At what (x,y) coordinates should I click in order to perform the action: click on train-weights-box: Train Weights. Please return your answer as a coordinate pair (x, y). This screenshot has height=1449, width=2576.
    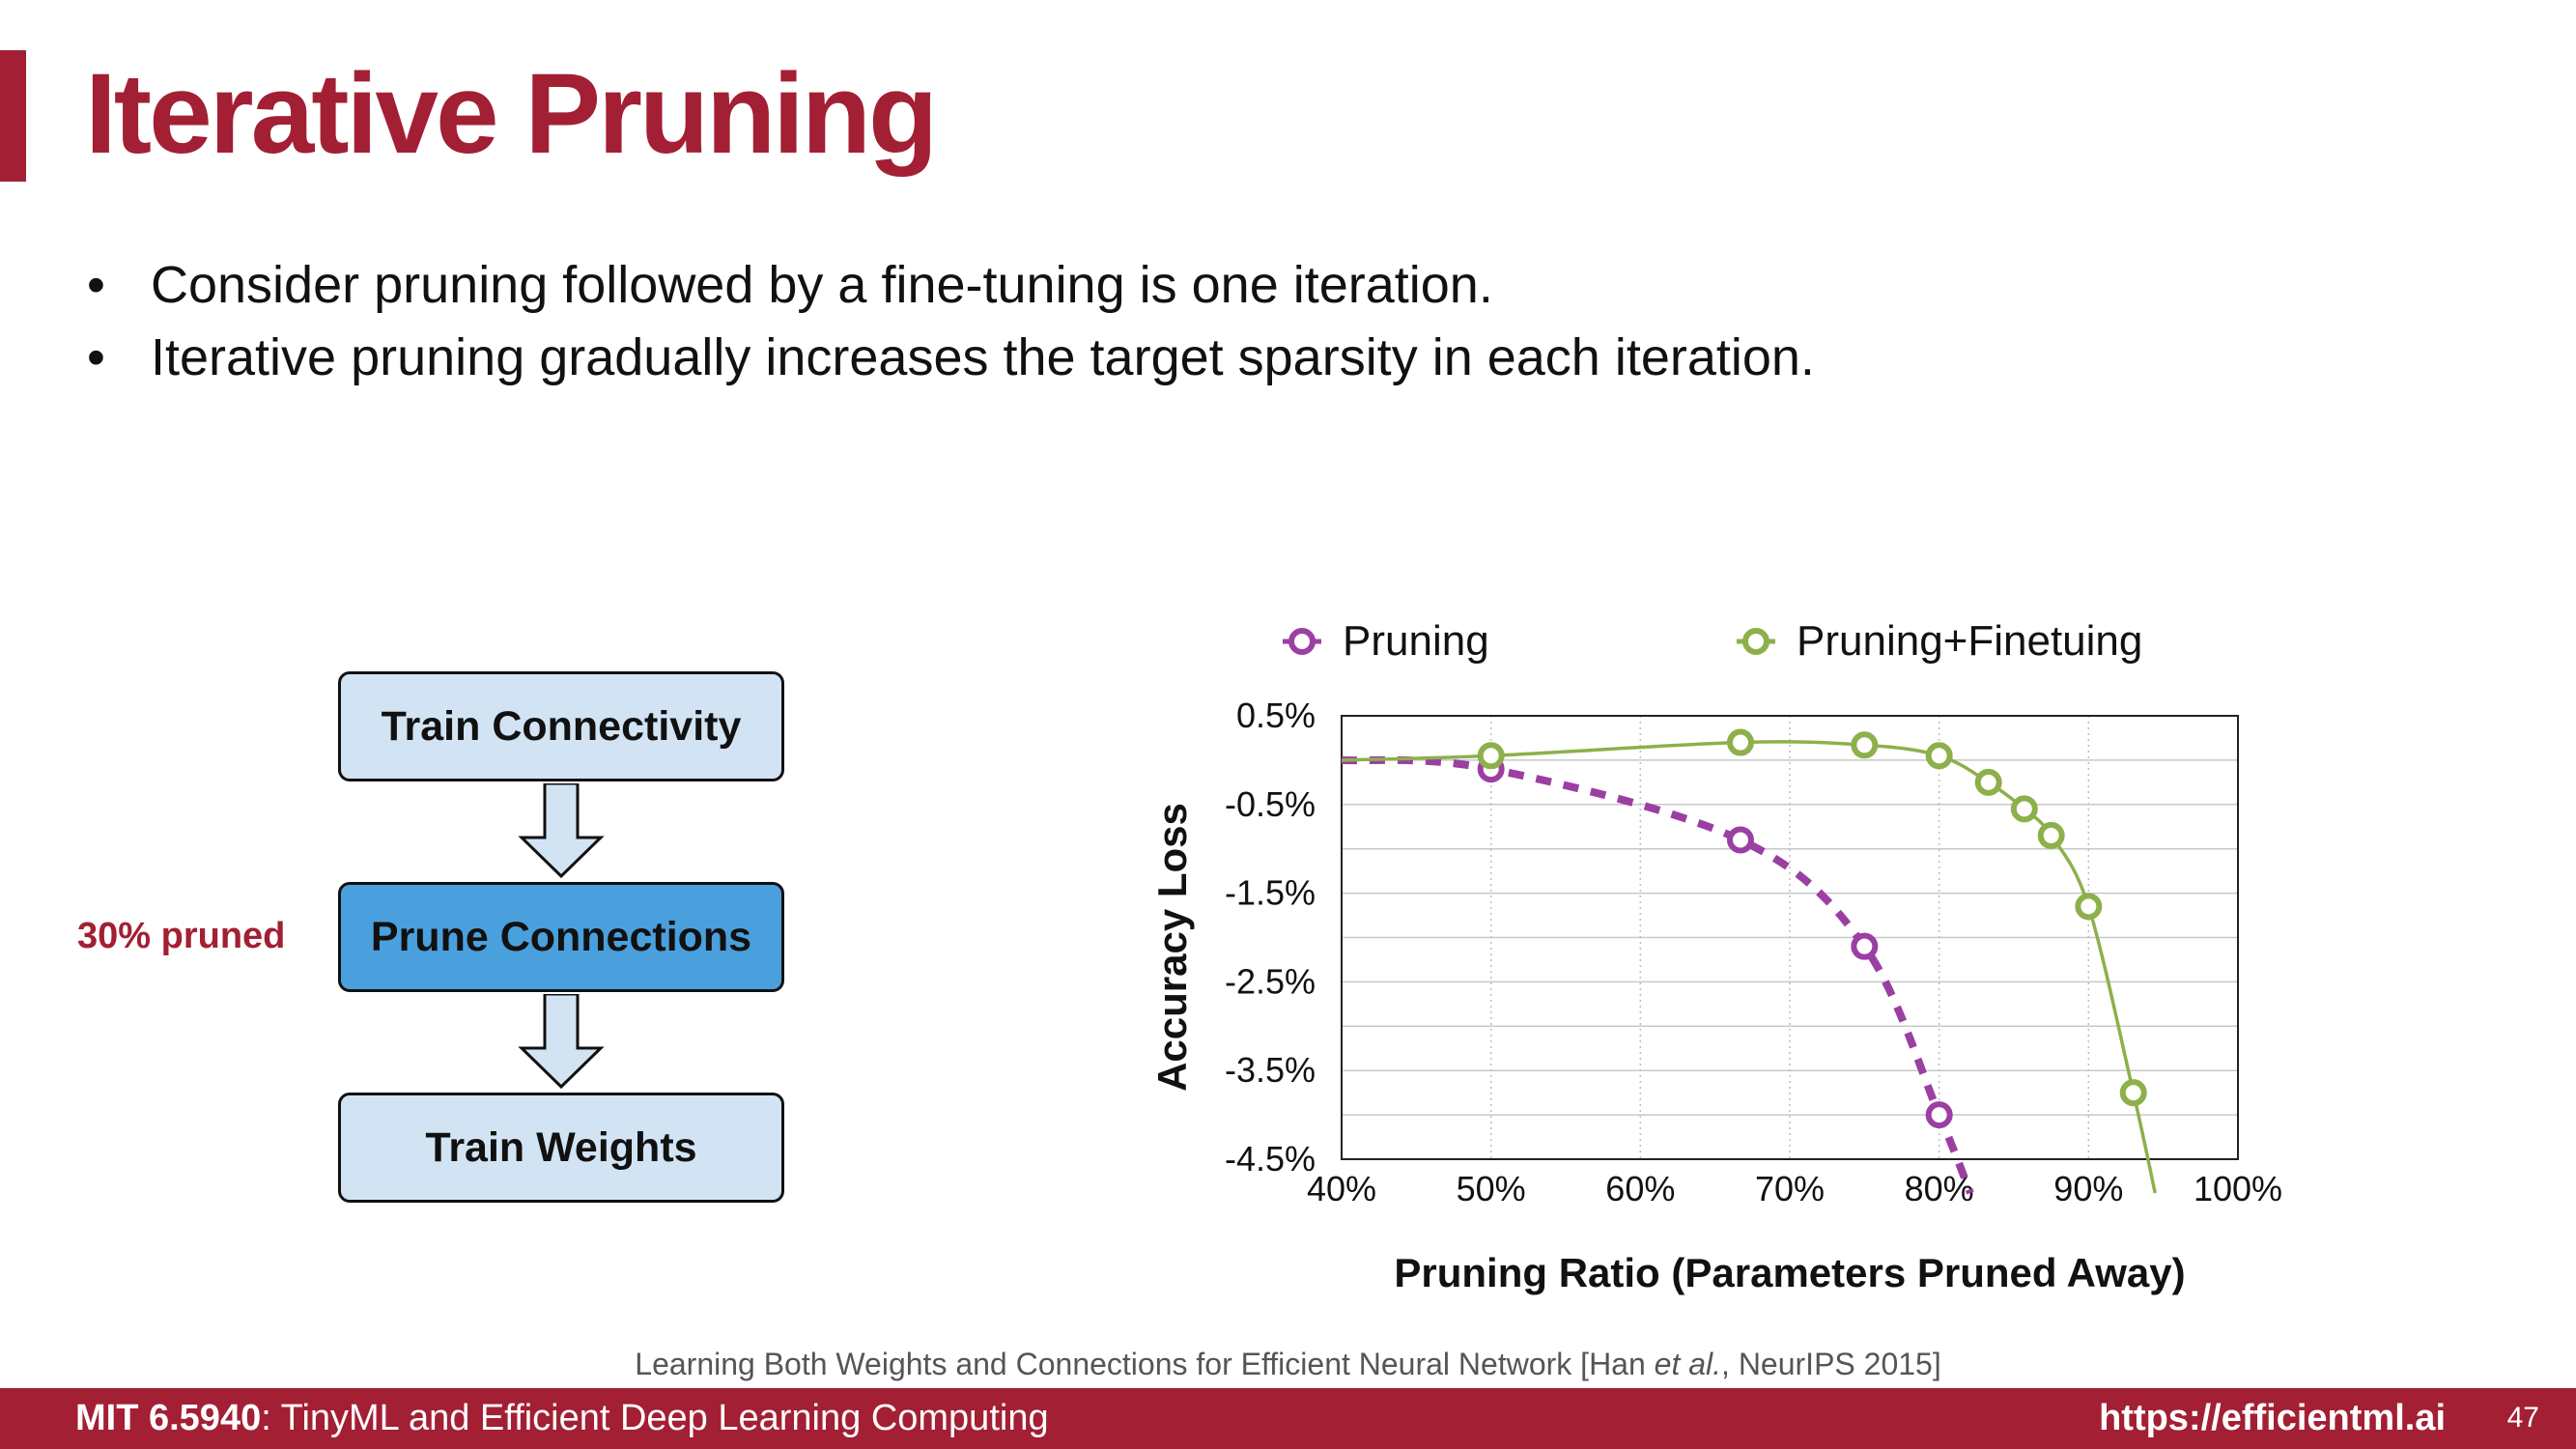
    Looking at the image, I should click on (561, 1148).